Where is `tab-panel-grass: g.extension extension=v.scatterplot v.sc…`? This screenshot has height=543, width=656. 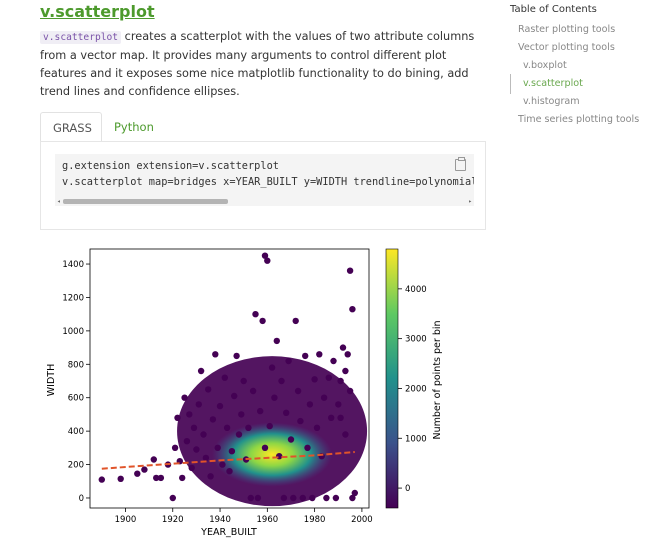
tab-panel-grass: g.extension extension=v.scatterplot v.sc… is located at coordinates (263, 185).